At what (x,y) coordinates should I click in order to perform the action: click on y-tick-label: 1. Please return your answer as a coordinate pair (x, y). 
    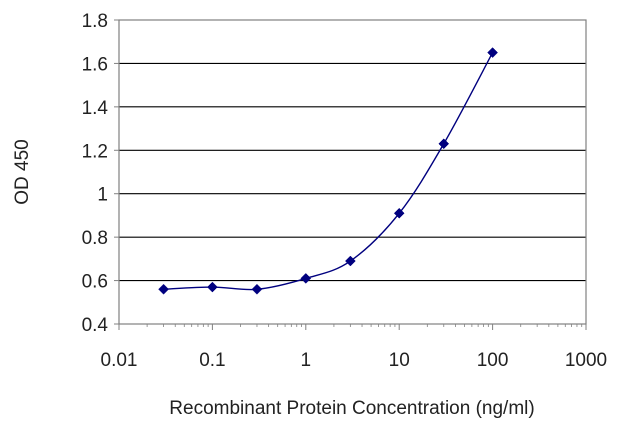
    Looking at the image, I should click on (102, 195).